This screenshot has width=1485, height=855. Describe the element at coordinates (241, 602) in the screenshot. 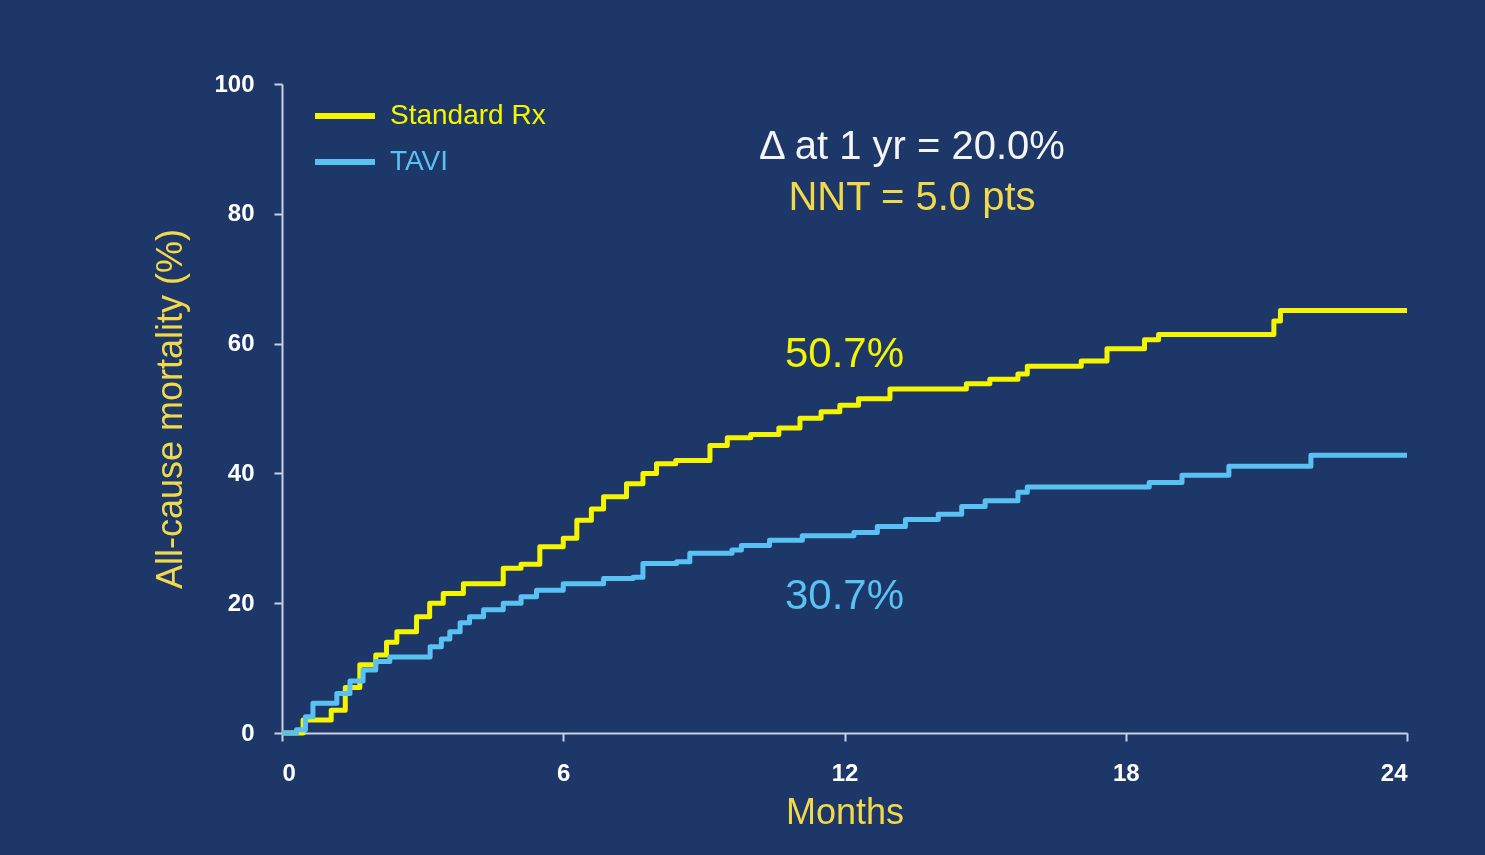

I see `y-tick-label: 20` at that location.